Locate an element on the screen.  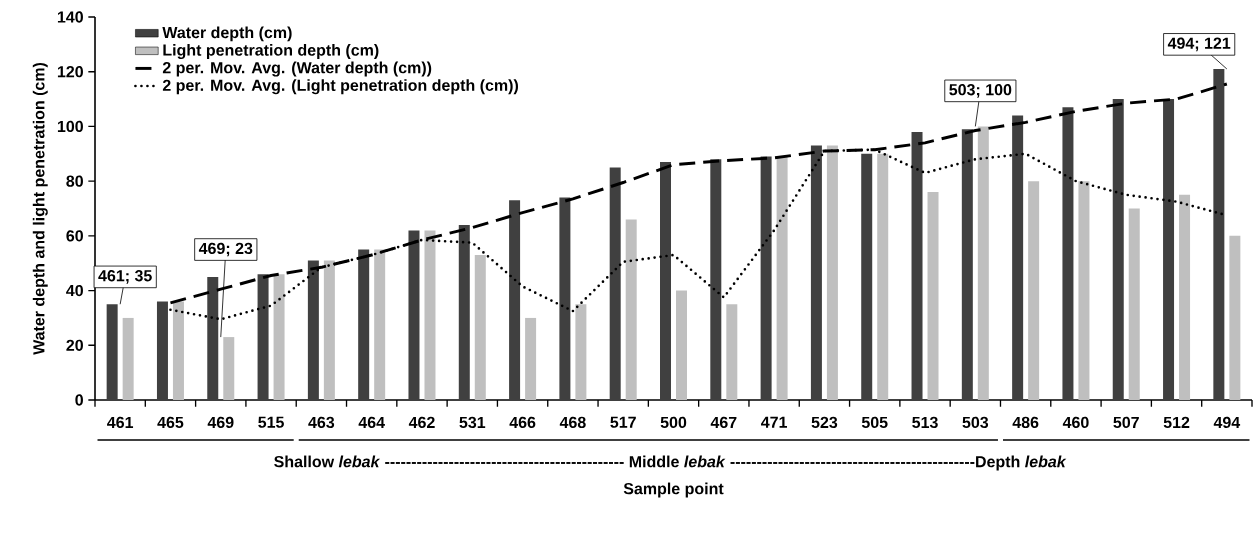
x-tick-label: 494 is located at coordinates (1227, 422).